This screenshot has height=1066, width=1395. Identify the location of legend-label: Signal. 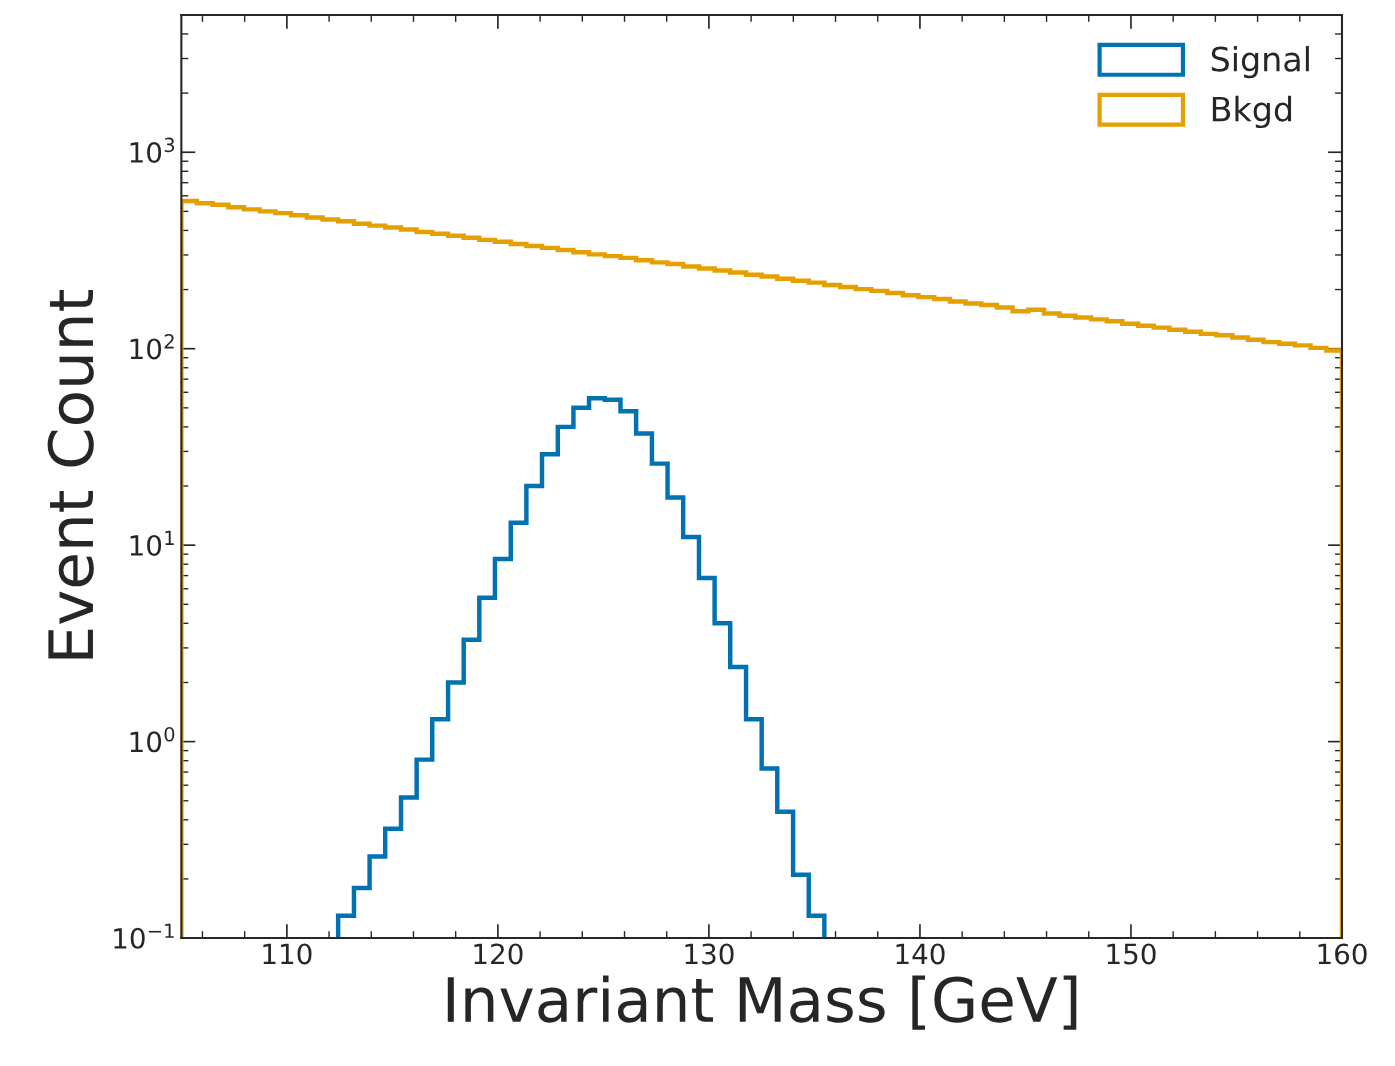
(1260, 62).